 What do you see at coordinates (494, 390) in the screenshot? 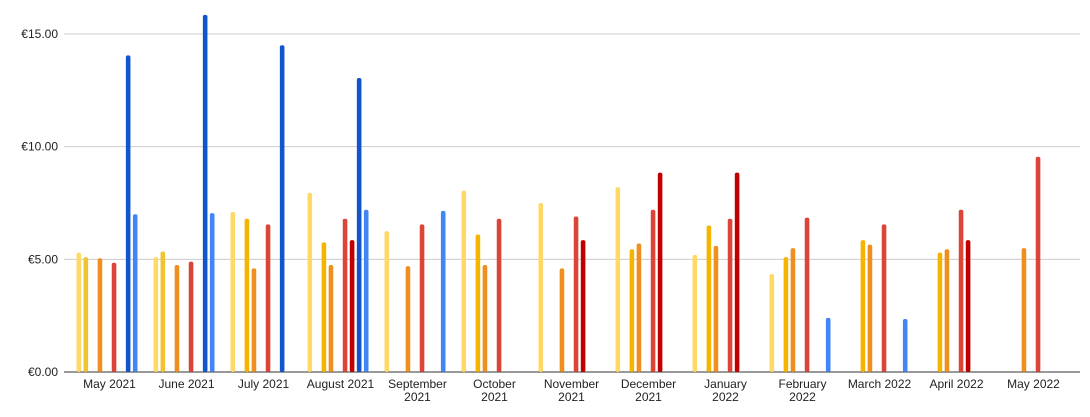
I see `x-tick-label: October 2021` at bounding box center [494, 390].